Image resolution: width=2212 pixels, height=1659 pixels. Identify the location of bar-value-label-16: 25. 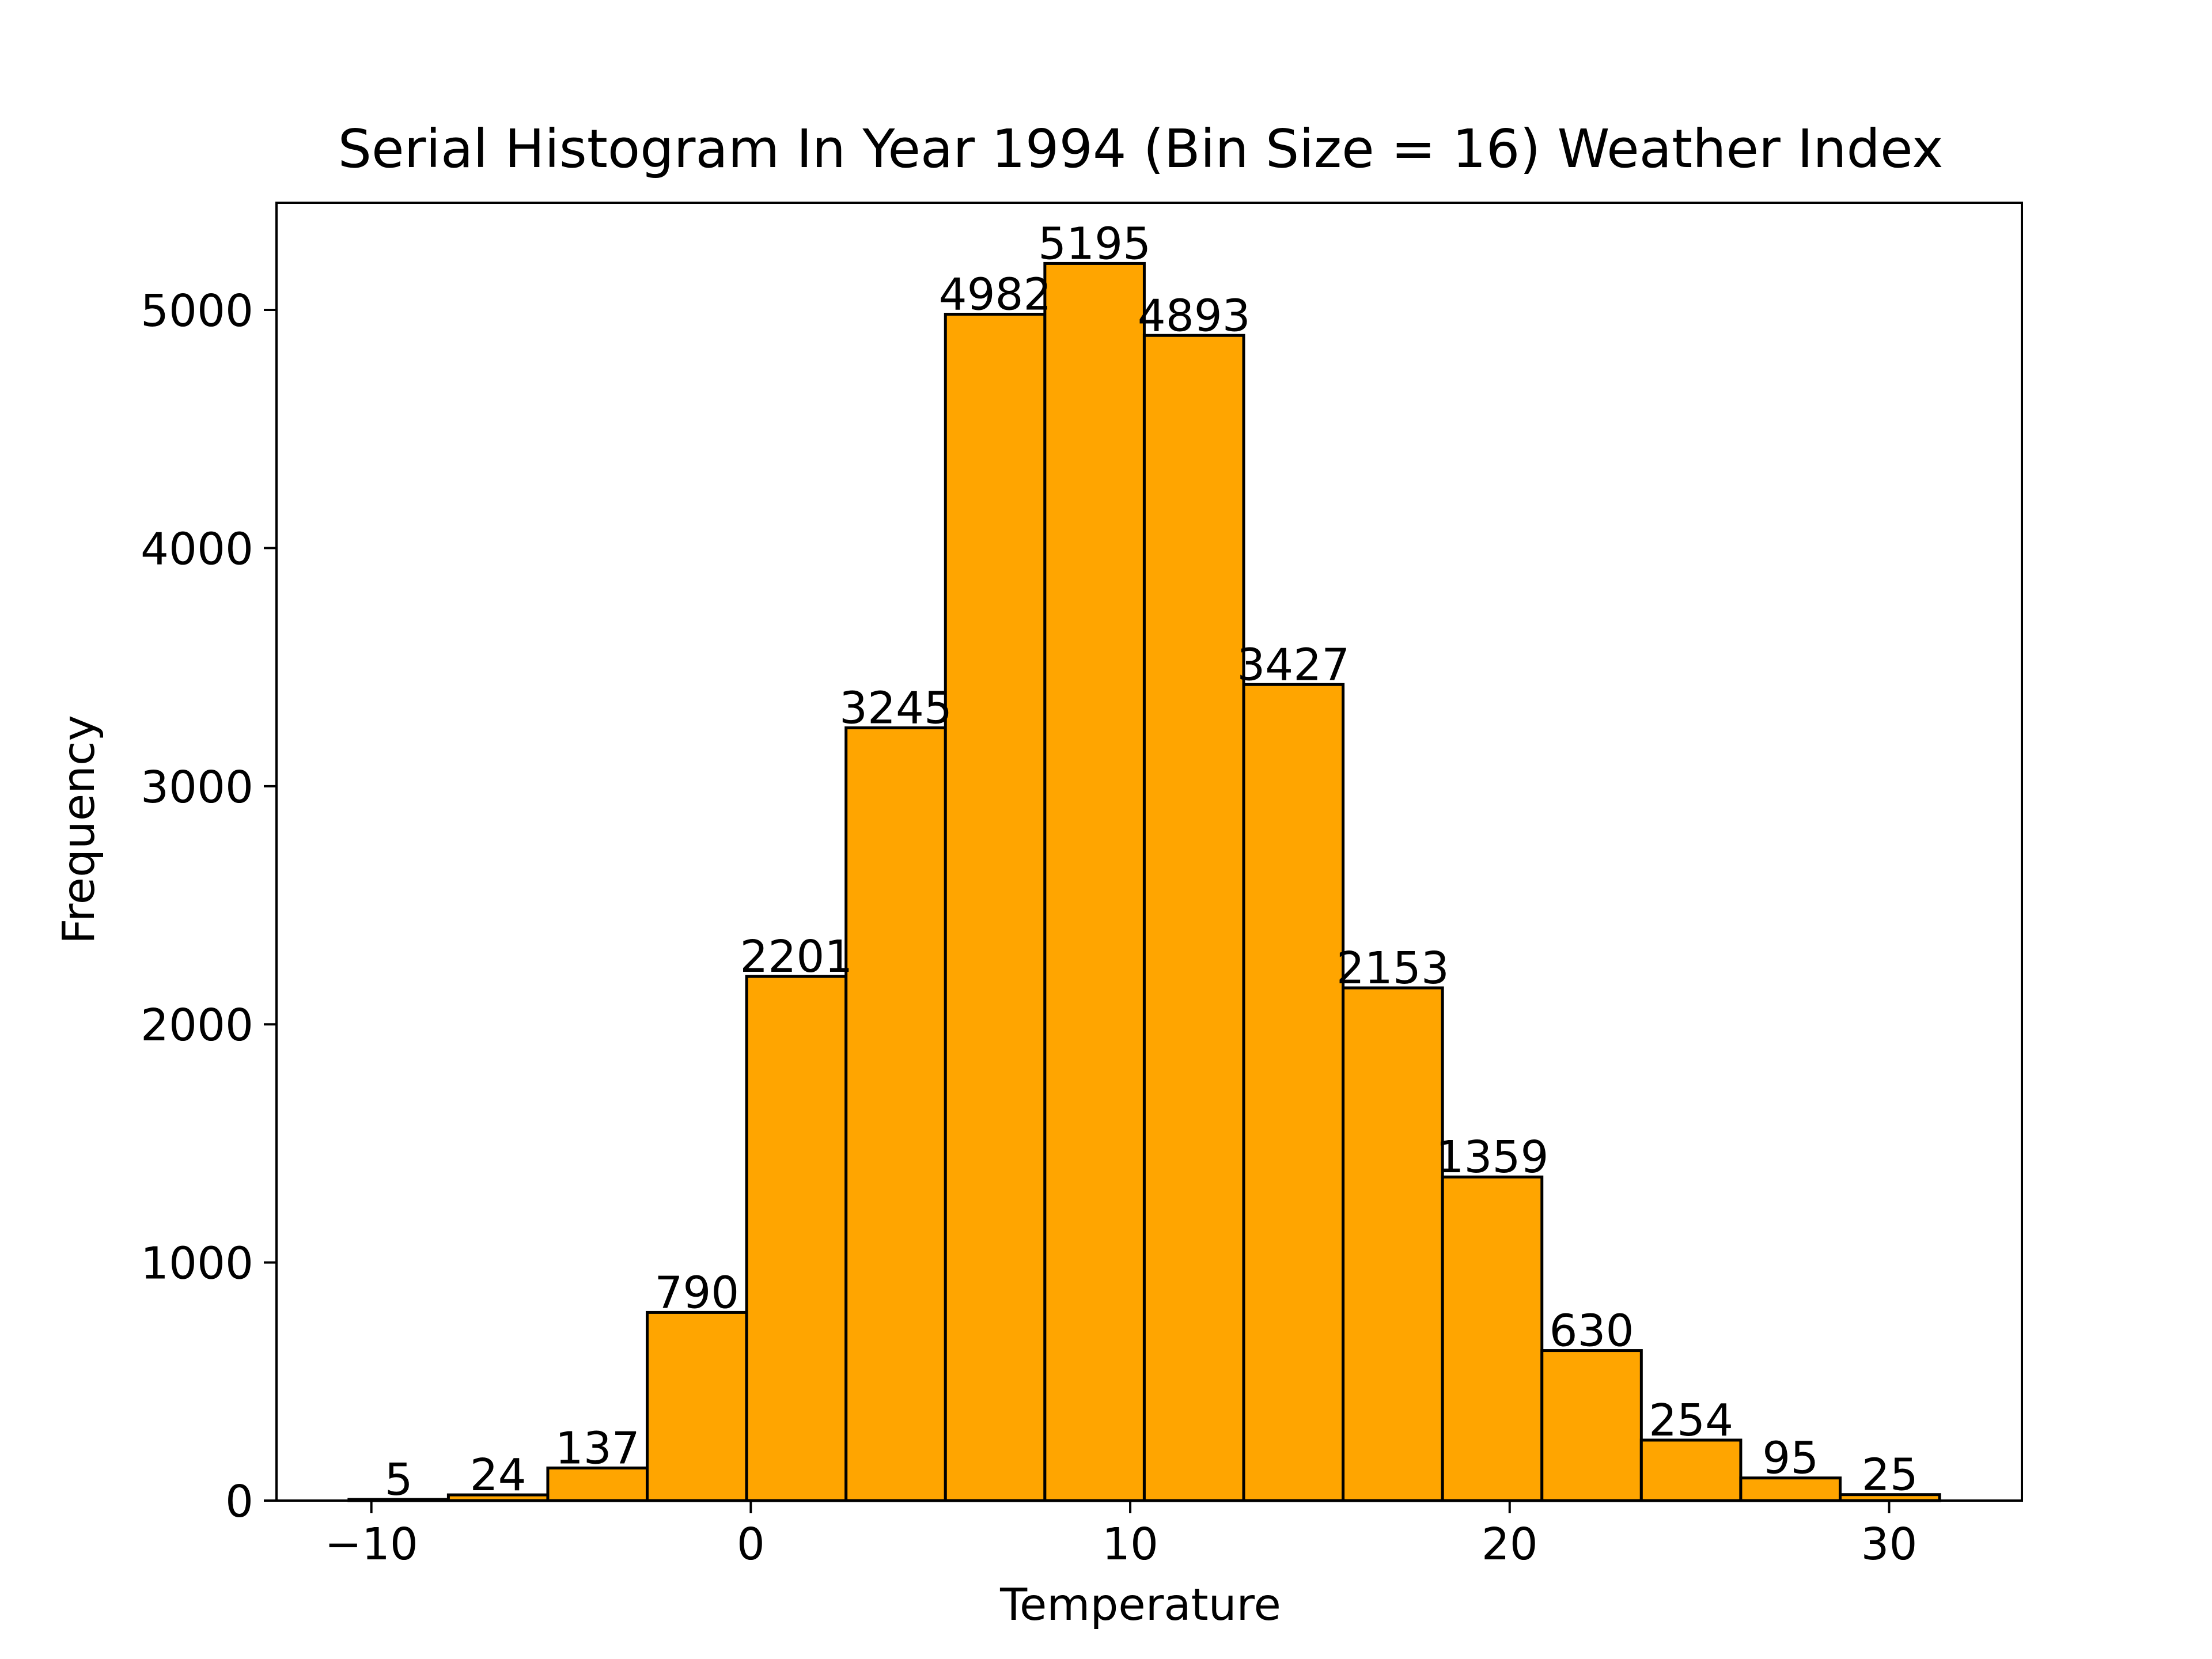
(1890, 1475).